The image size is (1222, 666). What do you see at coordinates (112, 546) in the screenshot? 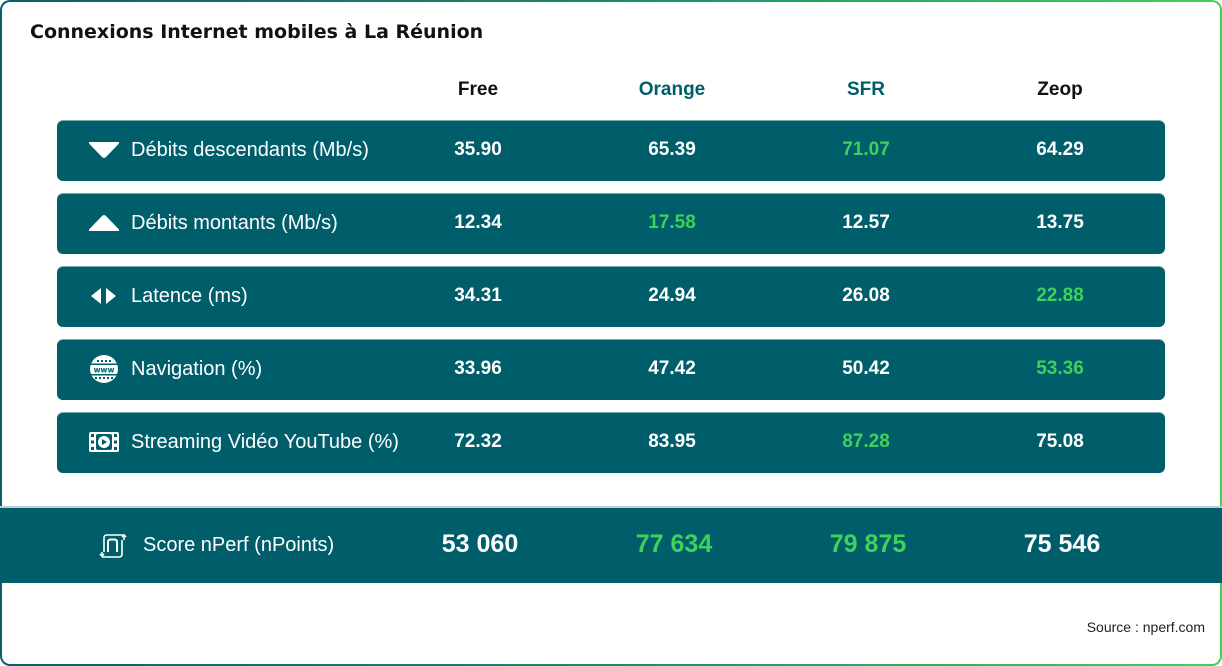
I see `nperf-logo-icon` at bounding box center [112, 546].